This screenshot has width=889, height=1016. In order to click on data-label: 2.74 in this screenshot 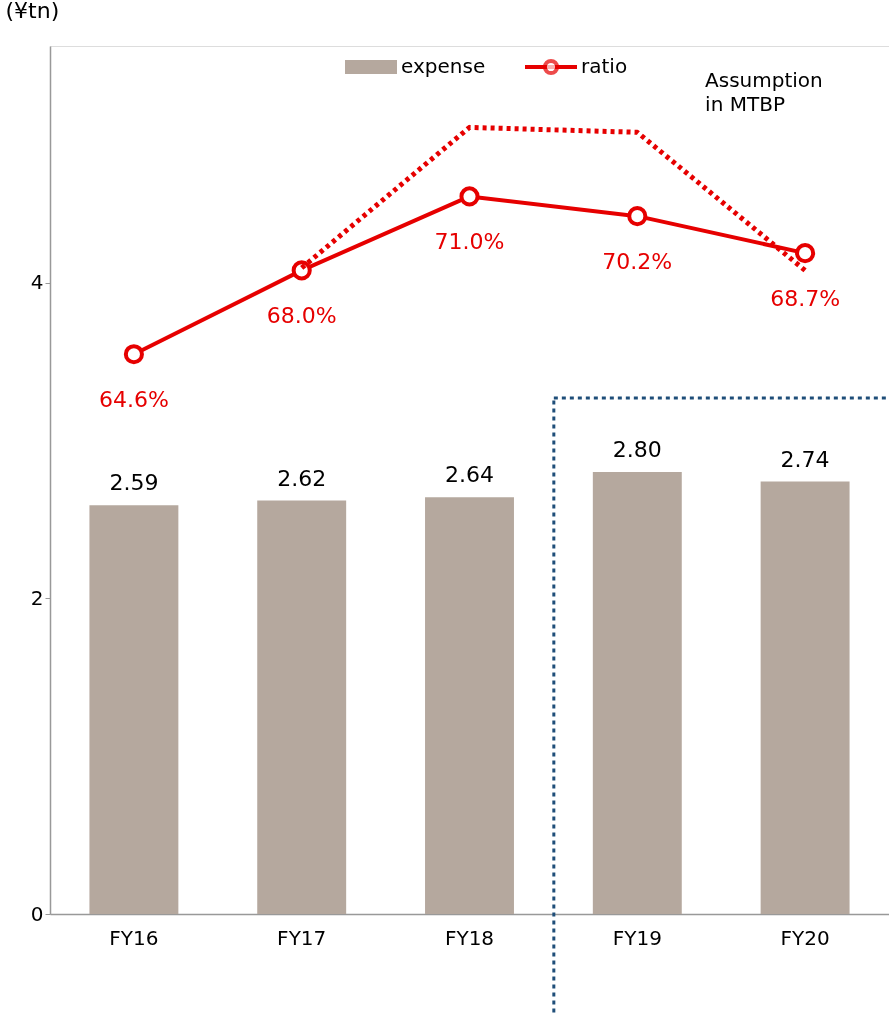, I will do `click(805, 459)`.